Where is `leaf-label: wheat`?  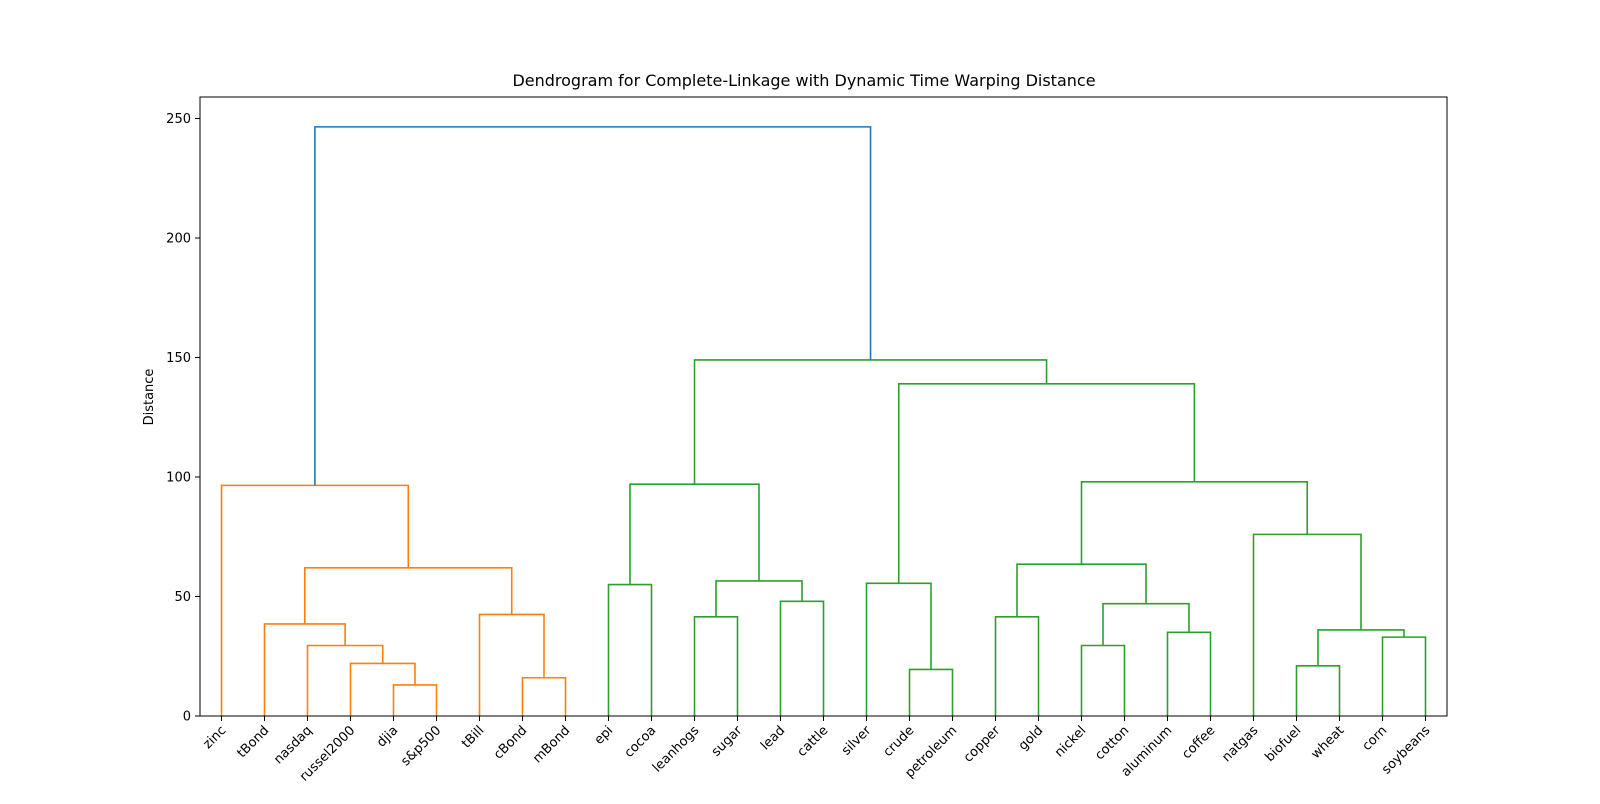 leaf-label: wheat is located at coordinates (1327, 742).